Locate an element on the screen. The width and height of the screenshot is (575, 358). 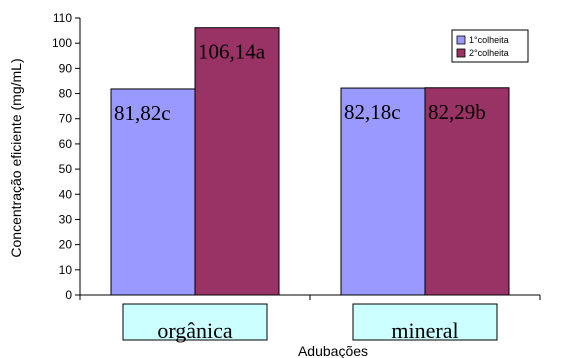
data-label: 82,18c is located at coordinates (372, 112).